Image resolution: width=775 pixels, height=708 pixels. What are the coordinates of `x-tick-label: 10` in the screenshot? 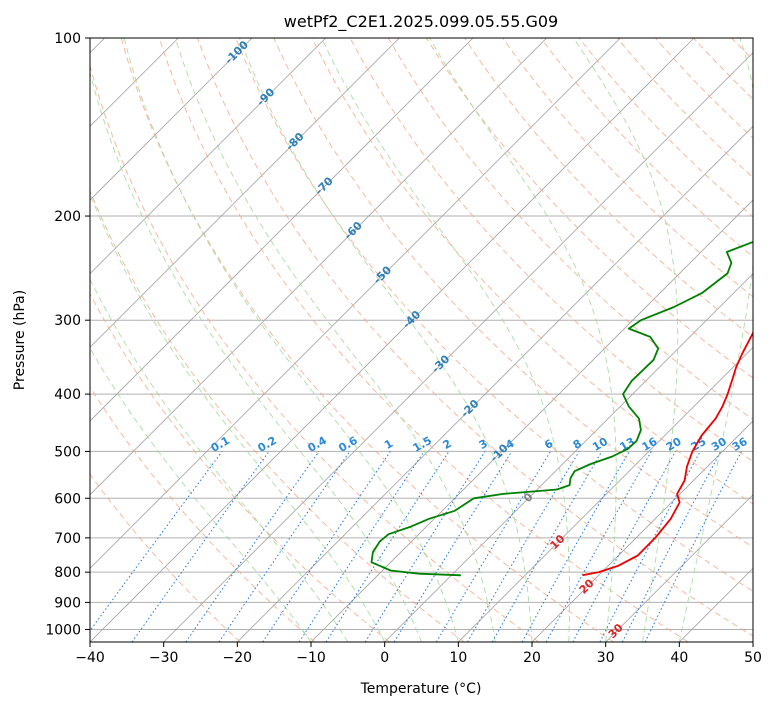 It's located at (458, 658).